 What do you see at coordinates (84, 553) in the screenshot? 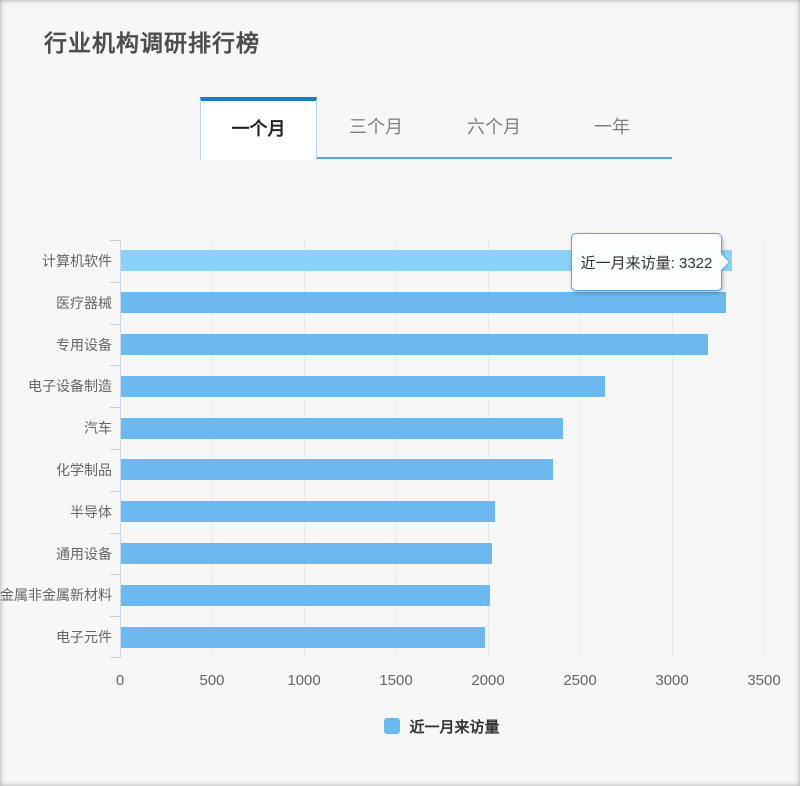
I see `category-label: 通用设备` at bounding box center [84, 553].